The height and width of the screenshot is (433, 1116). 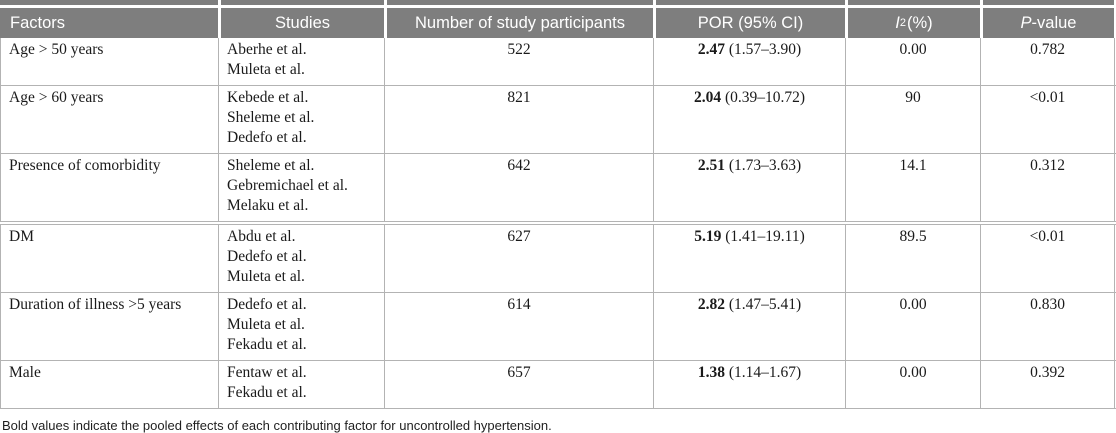 I want to click on por-value: 5.19, so click(x=708, y=236).